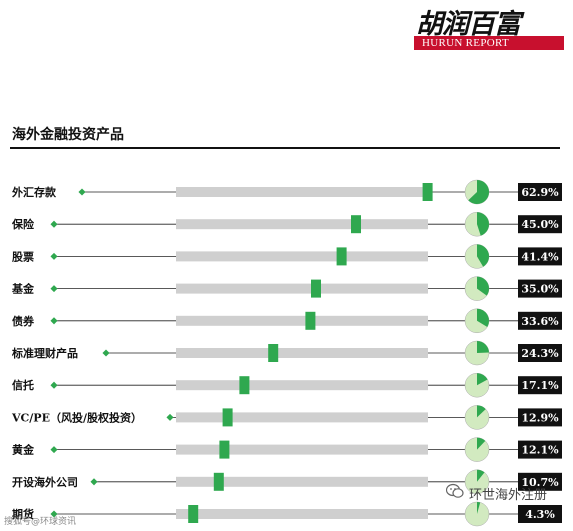 This screenshot has width=573, height=531. I want to click on brand-logo: 胡润百富 HURUN REPORT, so click(489, 28).